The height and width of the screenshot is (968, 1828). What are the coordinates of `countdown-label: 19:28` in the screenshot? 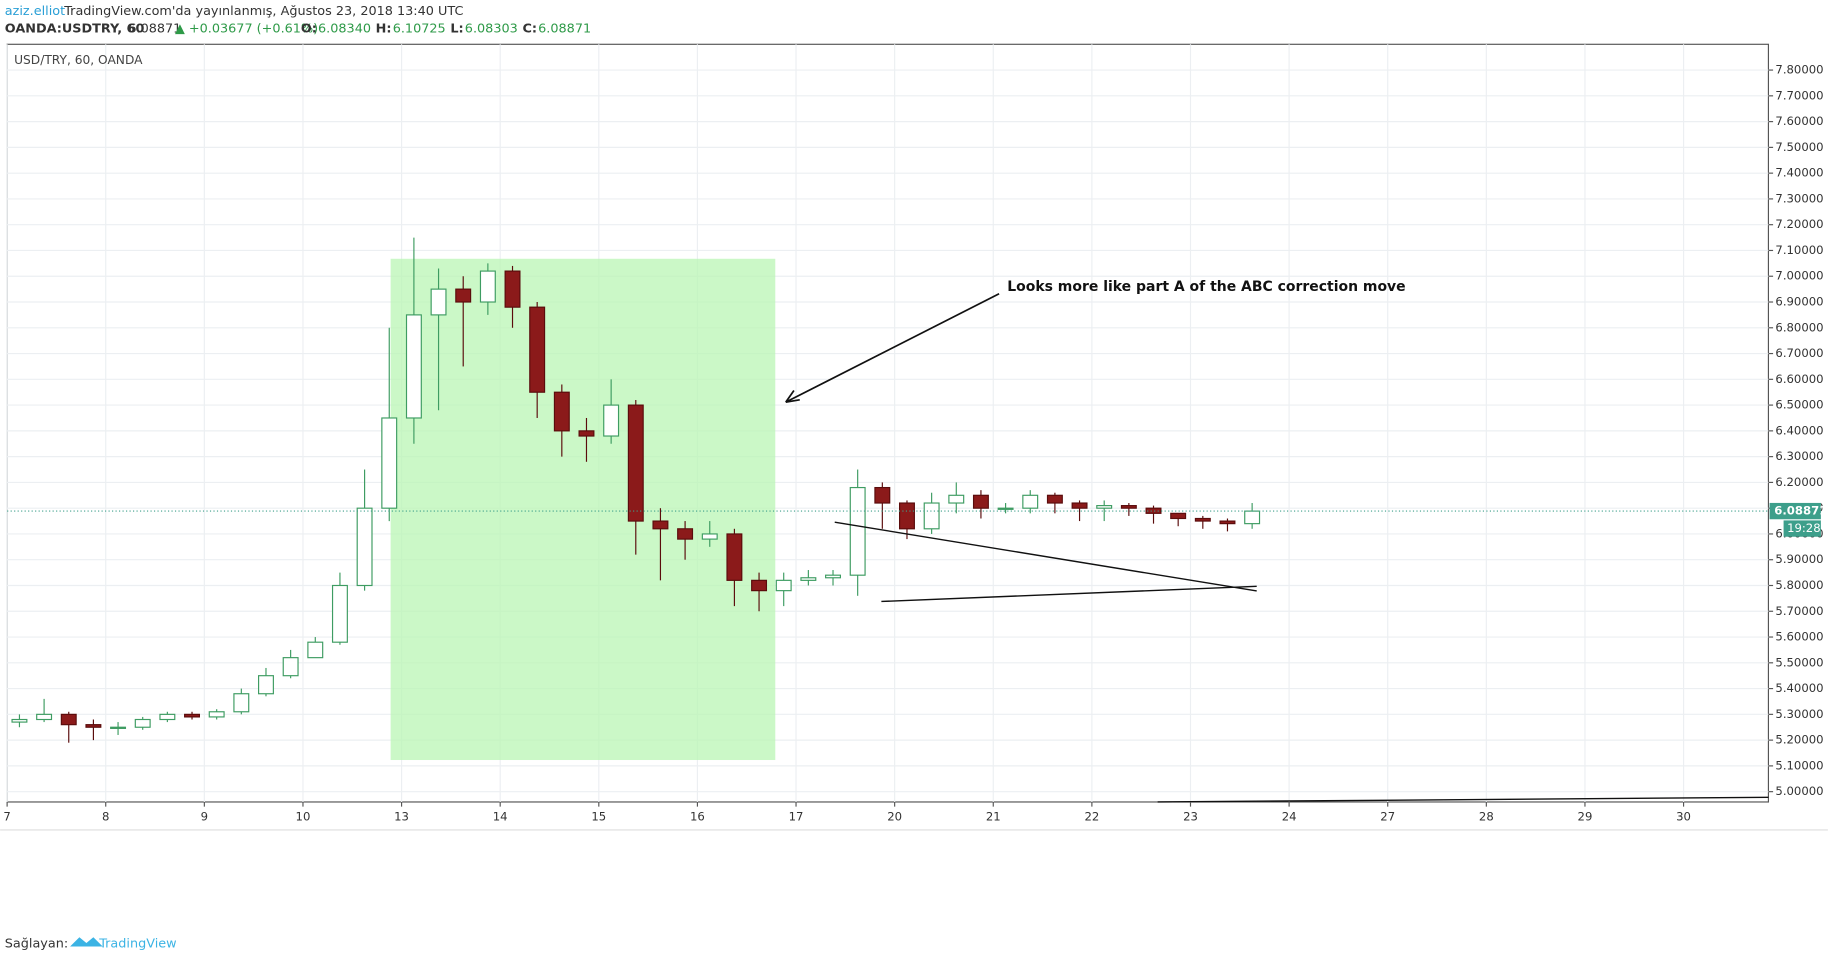 It's located at (1804, 528).